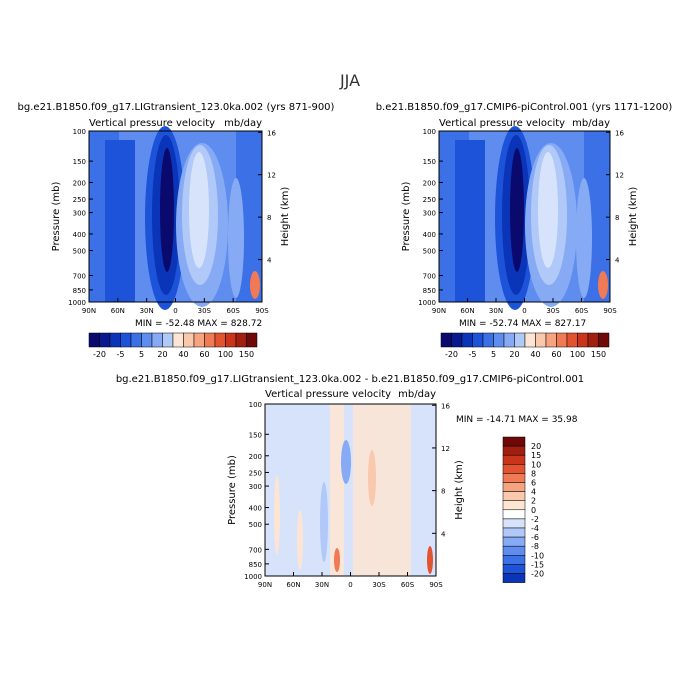 The image size is (700, 700). Describe the element at coordinates (451, 354) in the screenshot. I see `colorbar-tick-label: -20` at that location.